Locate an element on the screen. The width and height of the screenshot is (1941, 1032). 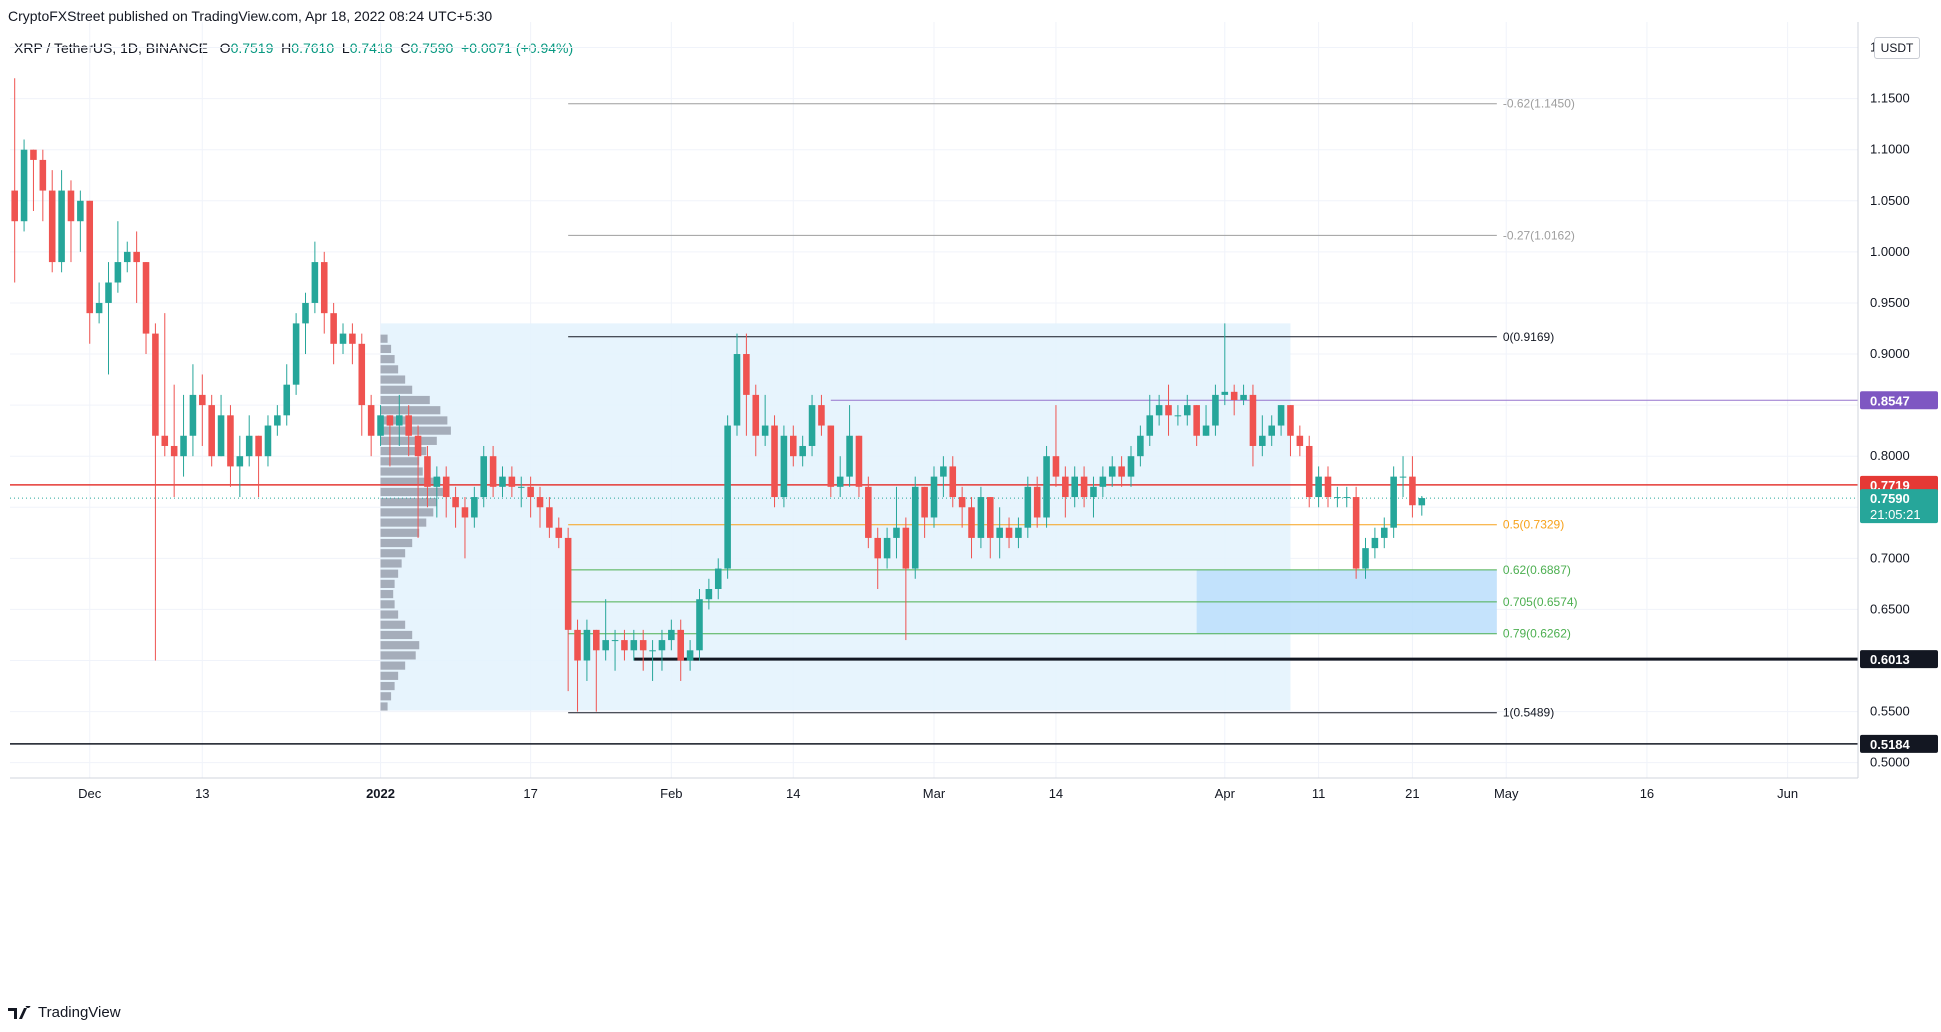
x-tick-label: 13 is located at coordinates (202, 793).